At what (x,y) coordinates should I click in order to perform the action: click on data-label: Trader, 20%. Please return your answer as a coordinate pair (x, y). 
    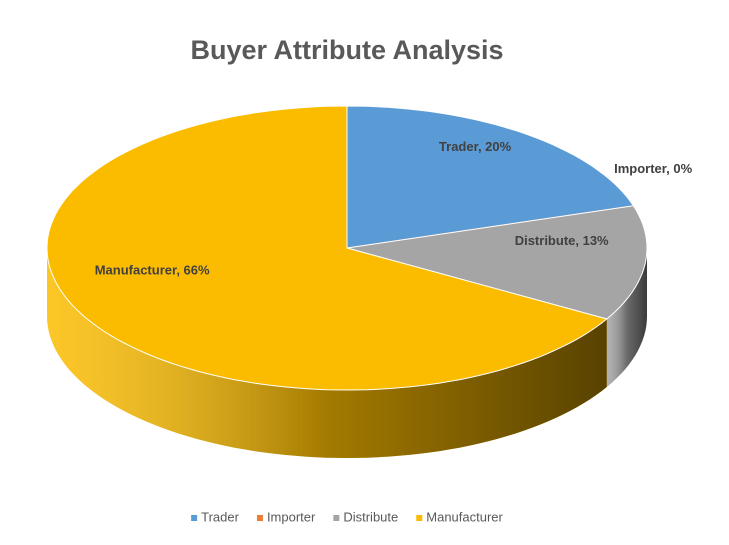
    Looking at the image, I should click on (475, 146).